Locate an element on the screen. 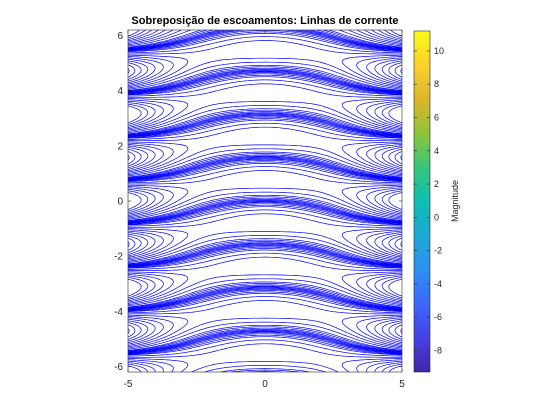  colorbar-tick-label: -4 is located at coordinates (438, 284).